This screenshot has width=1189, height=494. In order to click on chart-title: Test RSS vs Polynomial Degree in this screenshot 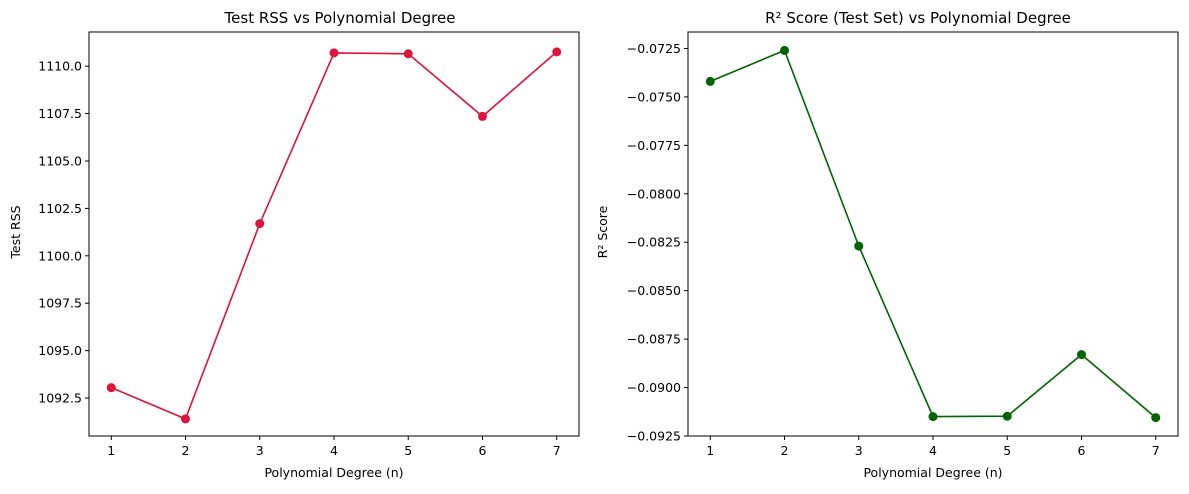, I will do `click(340, 18)`.